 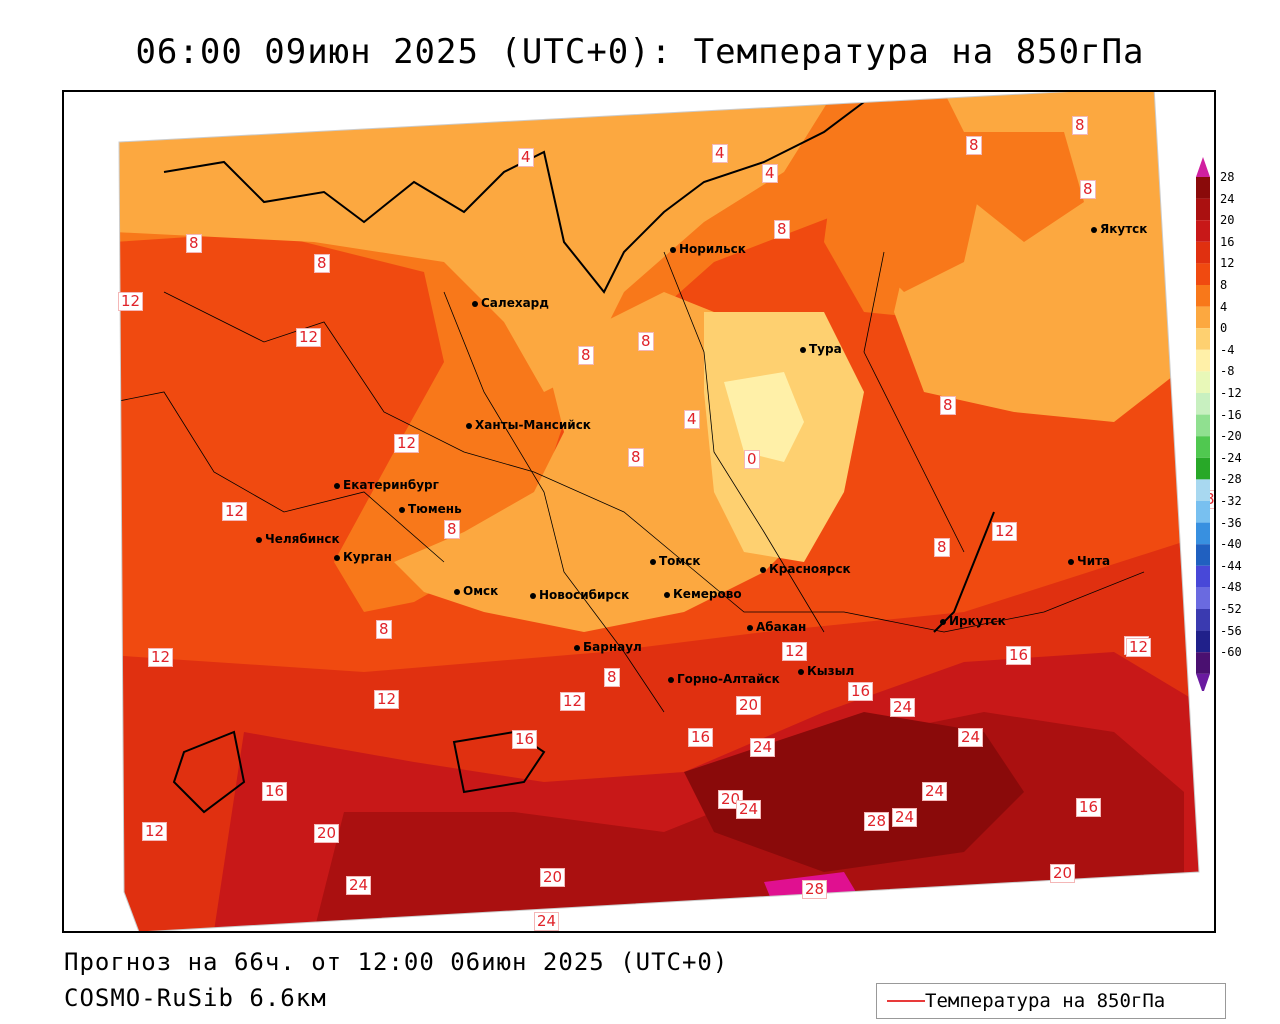 I want to click on colorbar-tick-label: -48, so click(x=1231, y=587).